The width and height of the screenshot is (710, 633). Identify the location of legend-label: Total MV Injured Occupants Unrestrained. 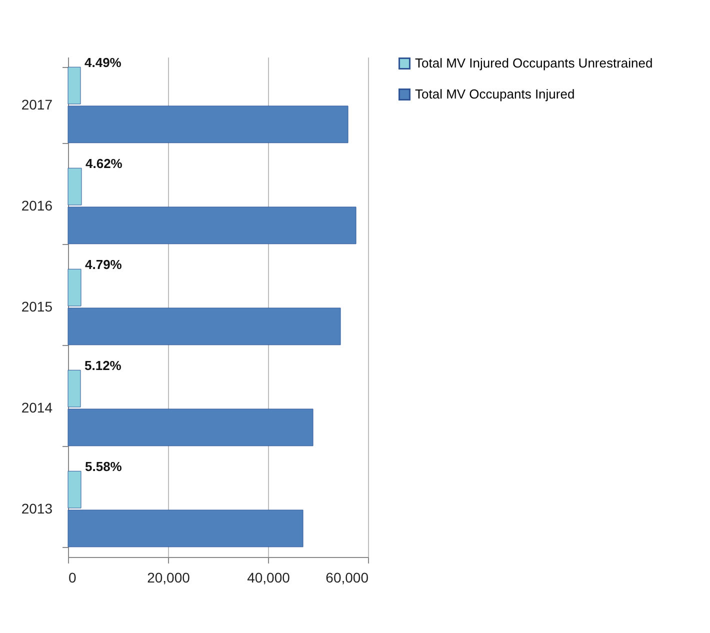
(534, 63).